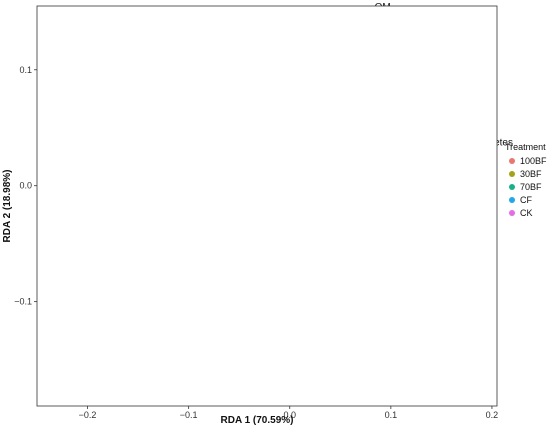 The image size is (554, 428). What do you see at coordinates (189, 415) in the screenshot?
I see `x-tick-label: −0.1` at bounding box center [189, 415].